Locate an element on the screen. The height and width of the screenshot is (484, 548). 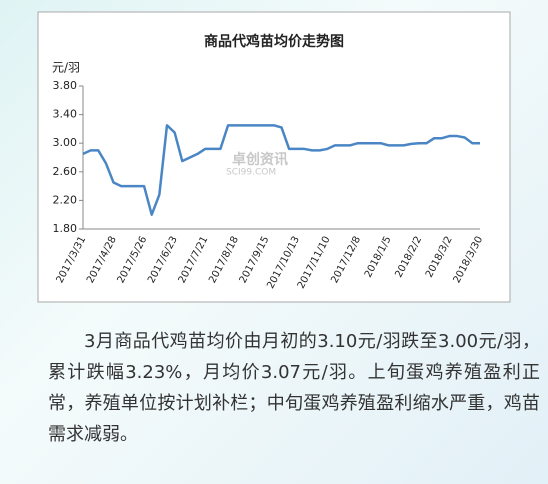
y-tick-label: 3.80 is located at coordinates (65, 85).